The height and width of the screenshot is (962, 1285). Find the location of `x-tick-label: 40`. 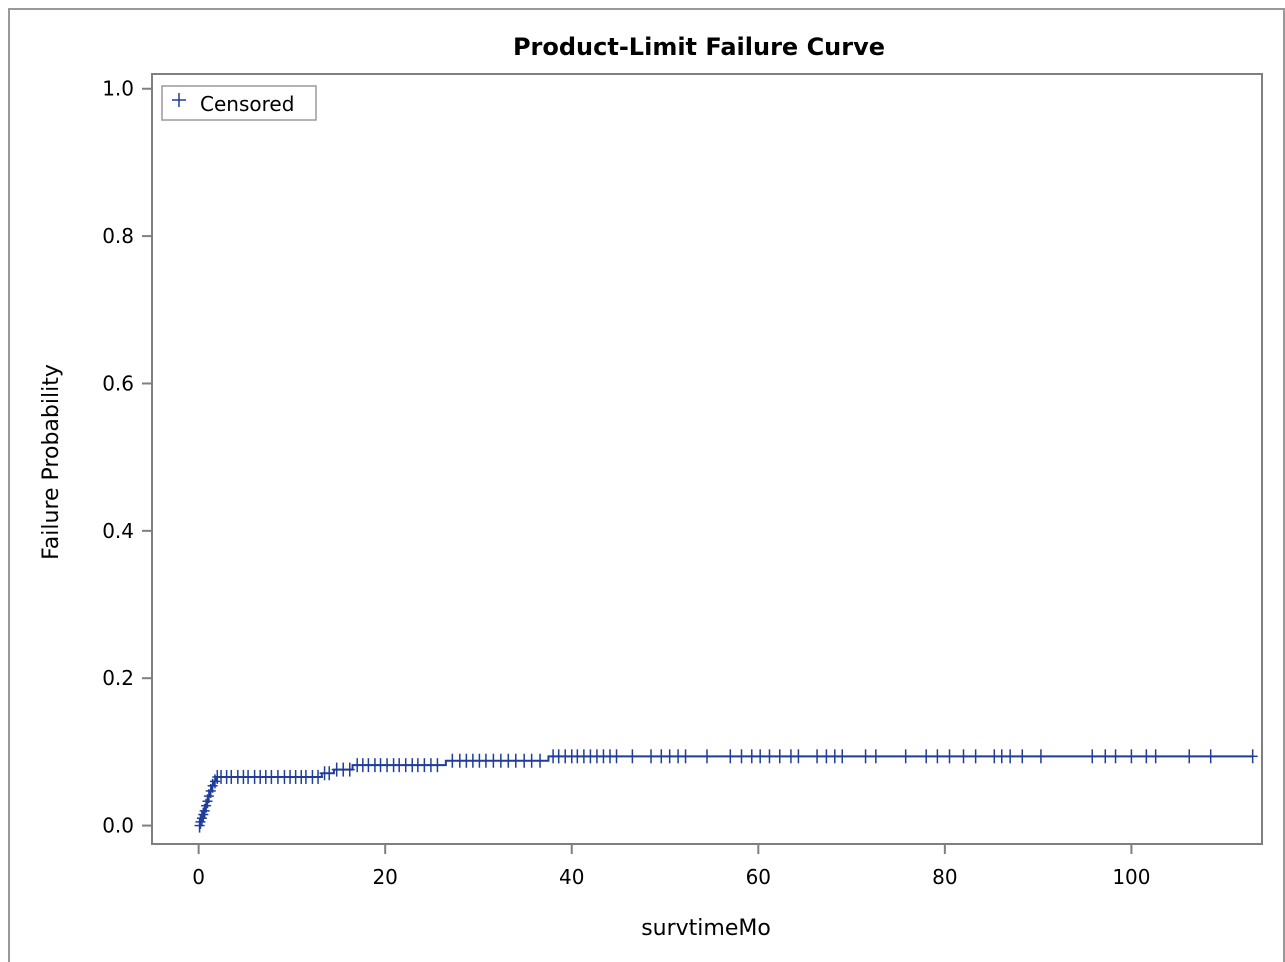

x-tick-label: 40 is located at coordinates (571, 877).